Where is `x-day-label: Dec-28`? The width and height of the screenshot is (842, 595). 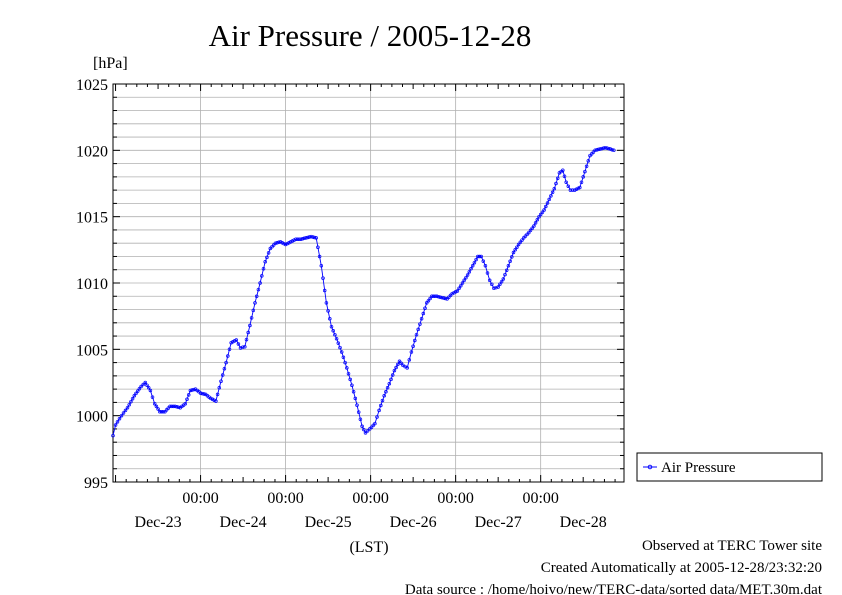
x-day-label: Dec-28 is located at coordinates (583, 522).